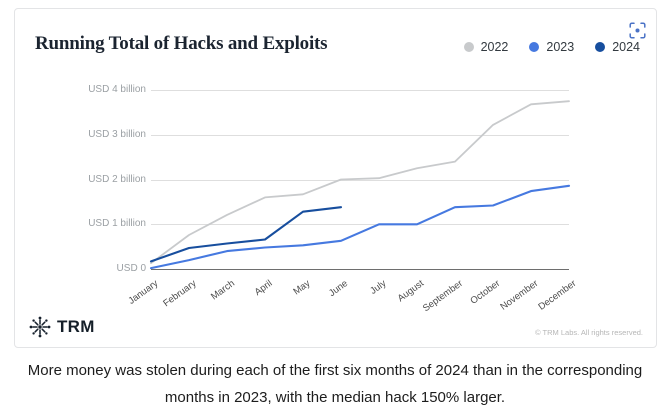 The image size is (670, 412). I want to click on x-axis-tick-label: January, so click(143, 292).